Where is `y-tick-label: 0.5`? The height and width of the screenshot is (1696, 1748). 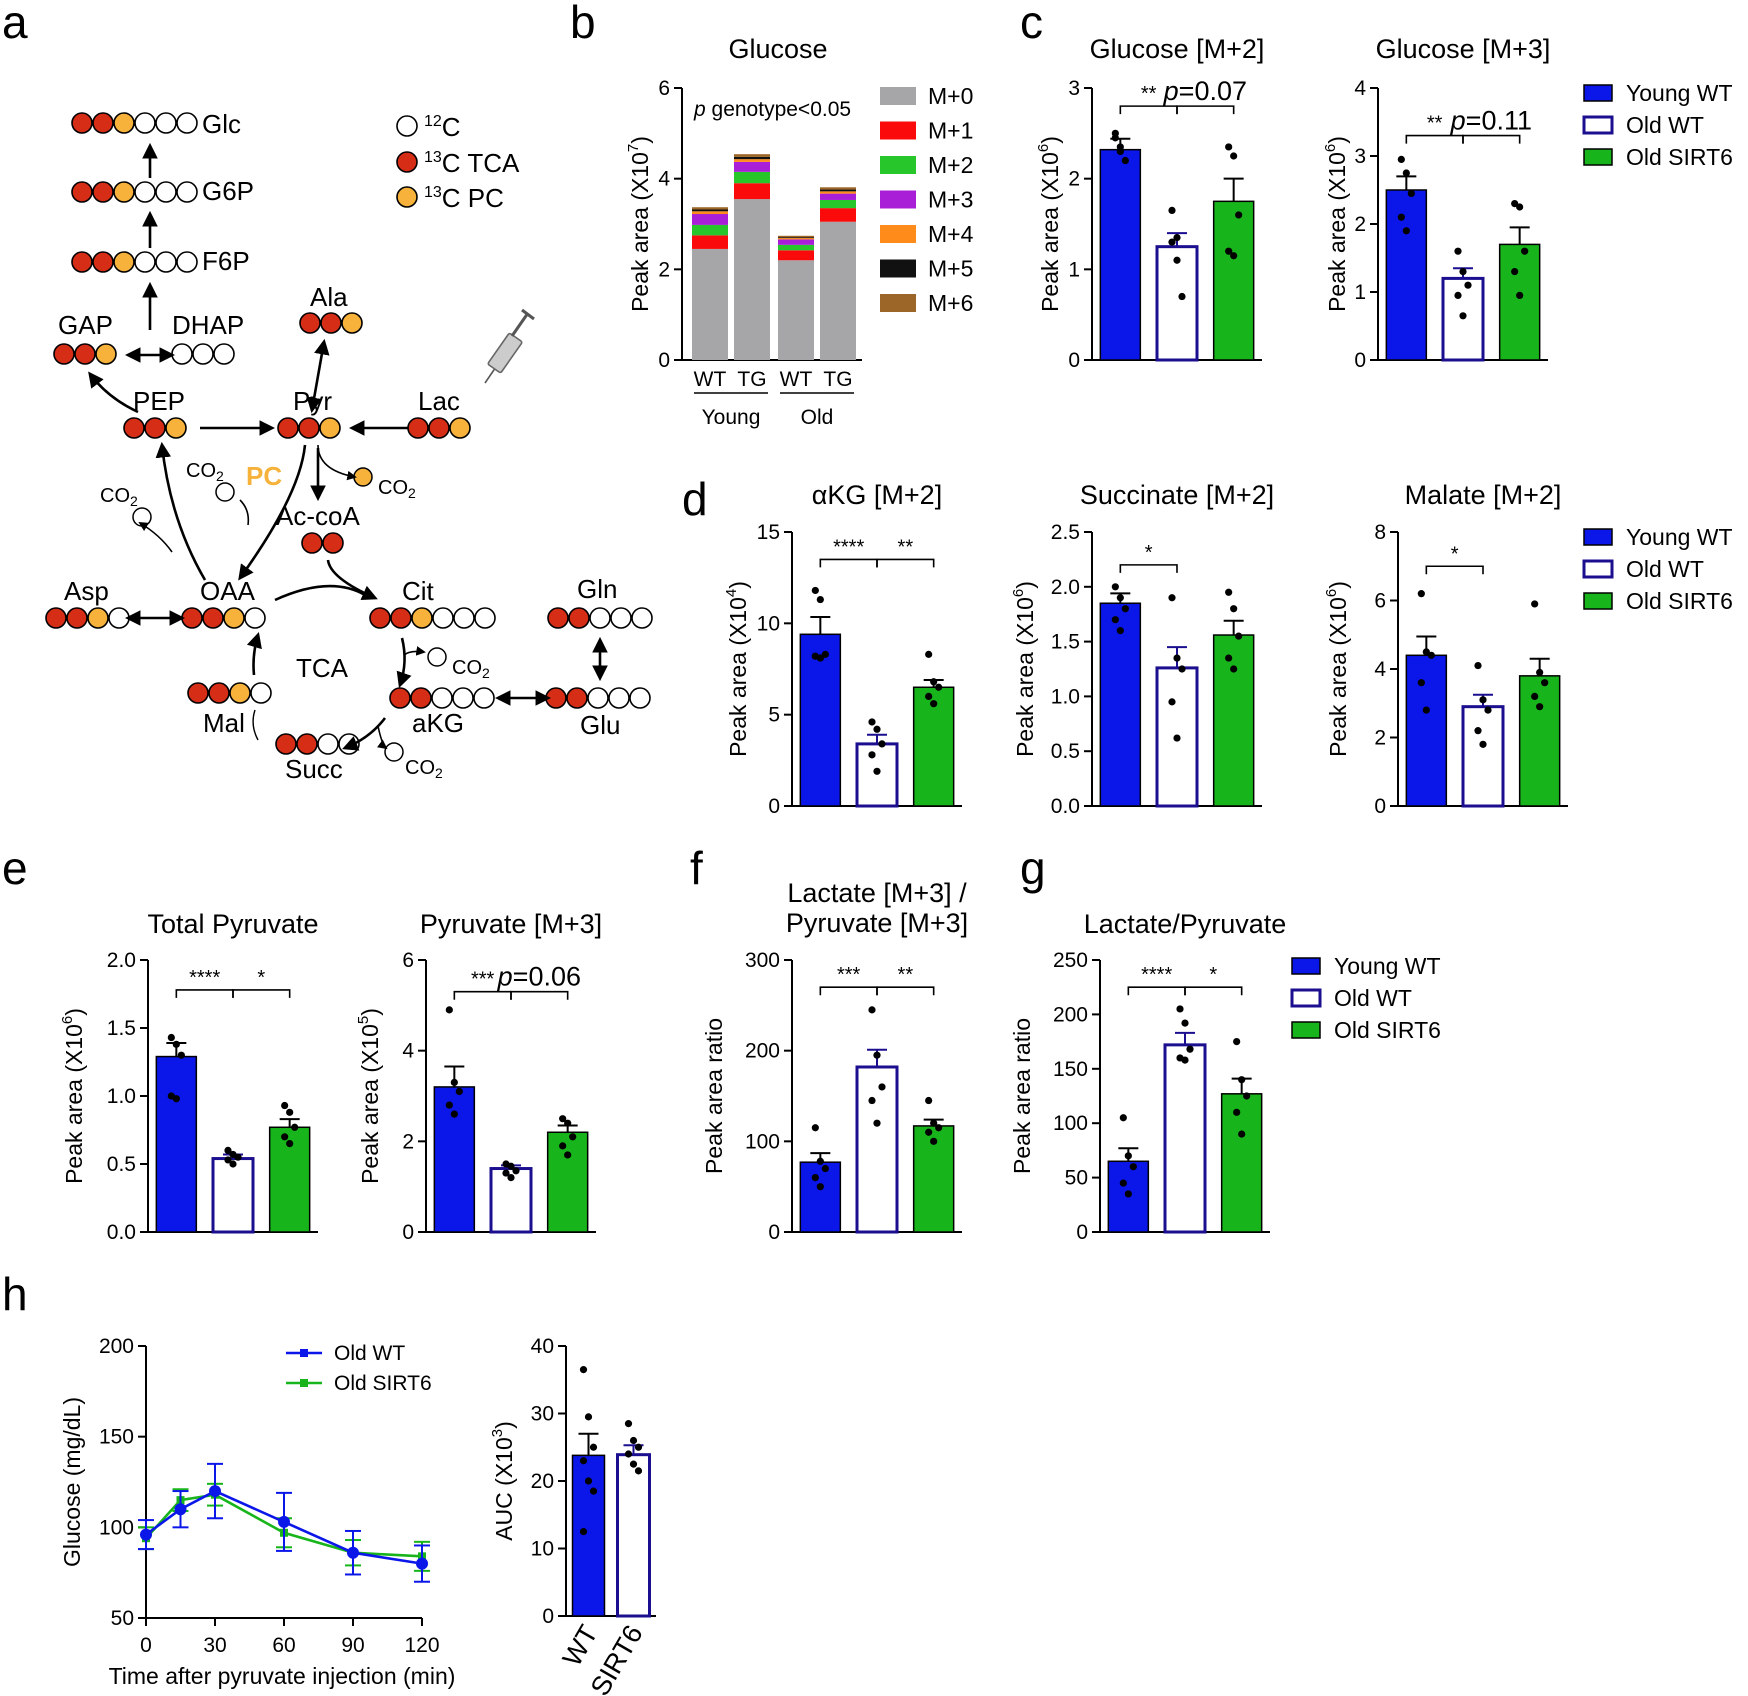 y-tick-label: 0.5 is located at coordinates (1065, 751).